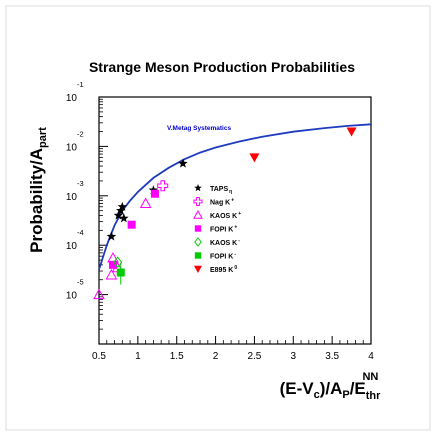  I want to click on data-point-nag-k-, so click(163, 186).